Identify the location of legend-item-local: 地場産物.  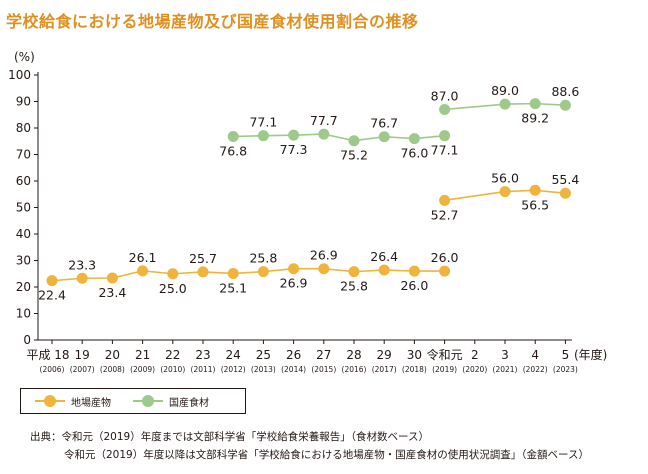
(73, 401).